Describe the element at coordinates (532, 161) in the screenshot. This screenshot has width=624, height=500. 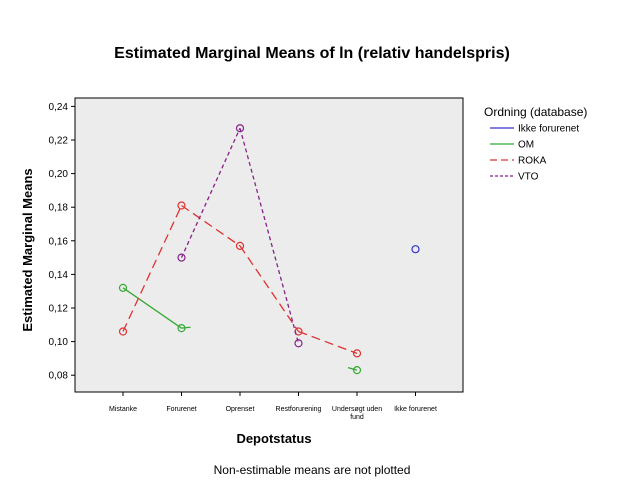
I see `legend-label: ROKA` at that location.